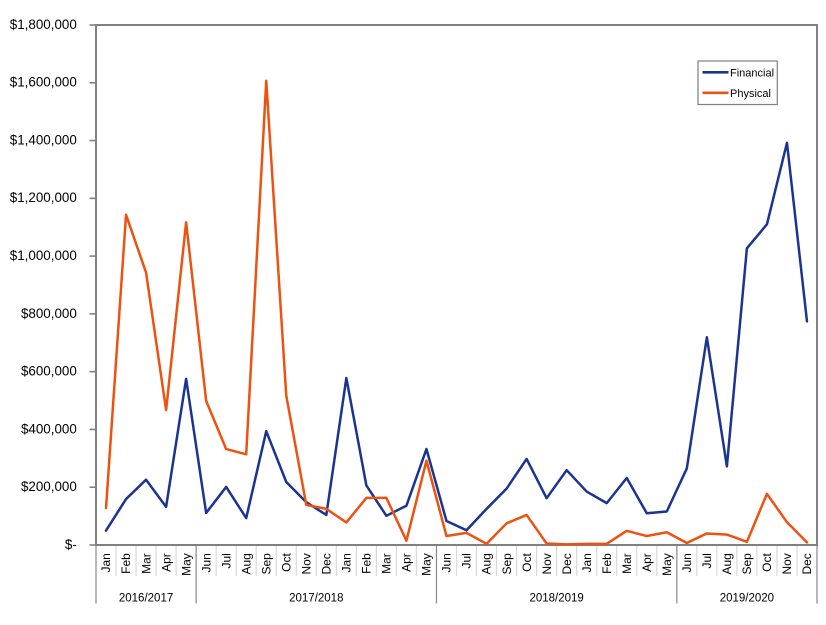 Image resolution: width=826 pixels, height=625 pixels. Describe the element at coordinates (49, 371) in the screenshot. I see `svg-text: $600,000` at that location.